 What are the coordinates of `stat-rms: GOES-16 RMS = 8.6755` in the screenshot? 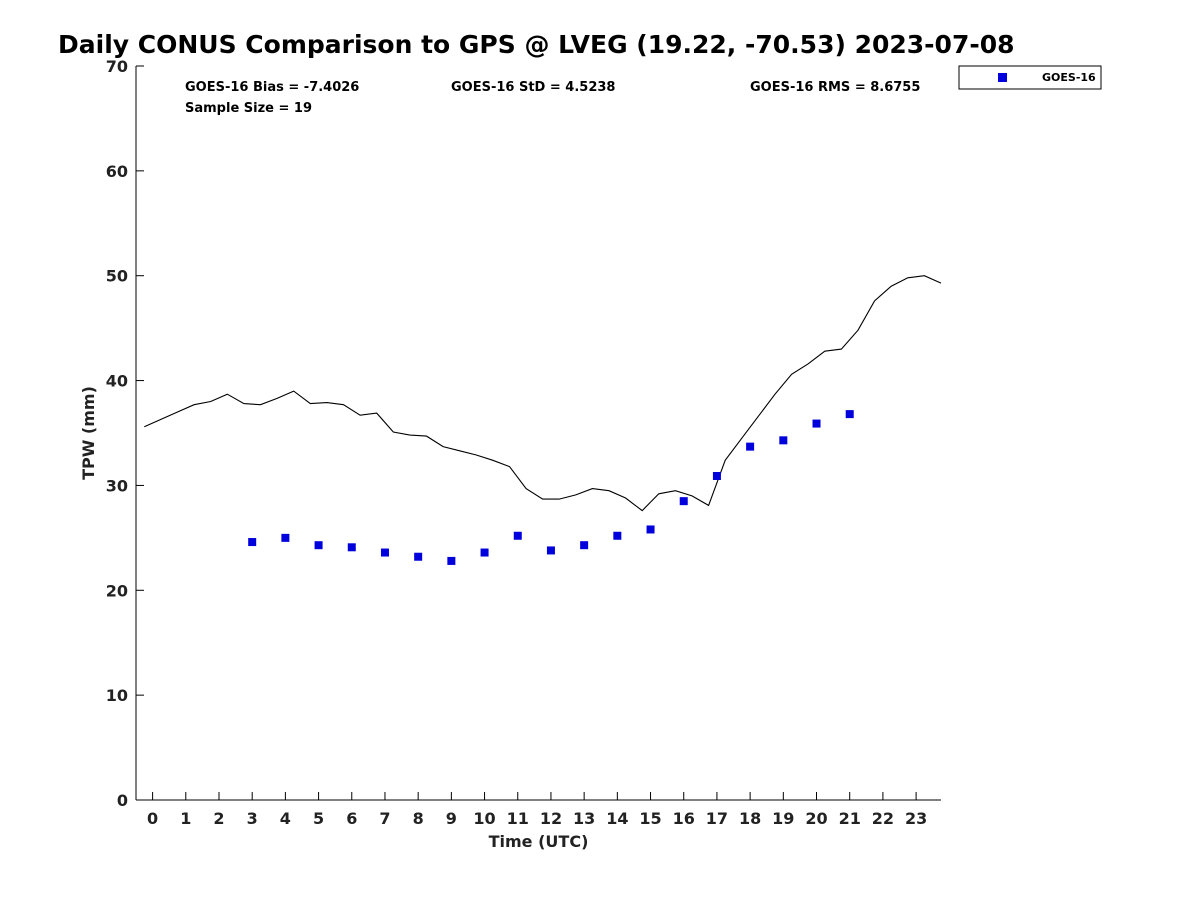 It's located at (835, 87).